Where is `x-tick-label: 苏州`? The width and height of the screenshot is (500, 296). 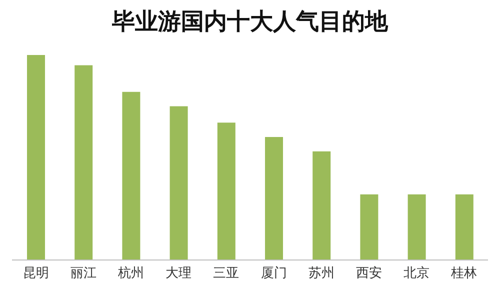
x-tick-label: 苏州 is located at coordinates (321, 274).